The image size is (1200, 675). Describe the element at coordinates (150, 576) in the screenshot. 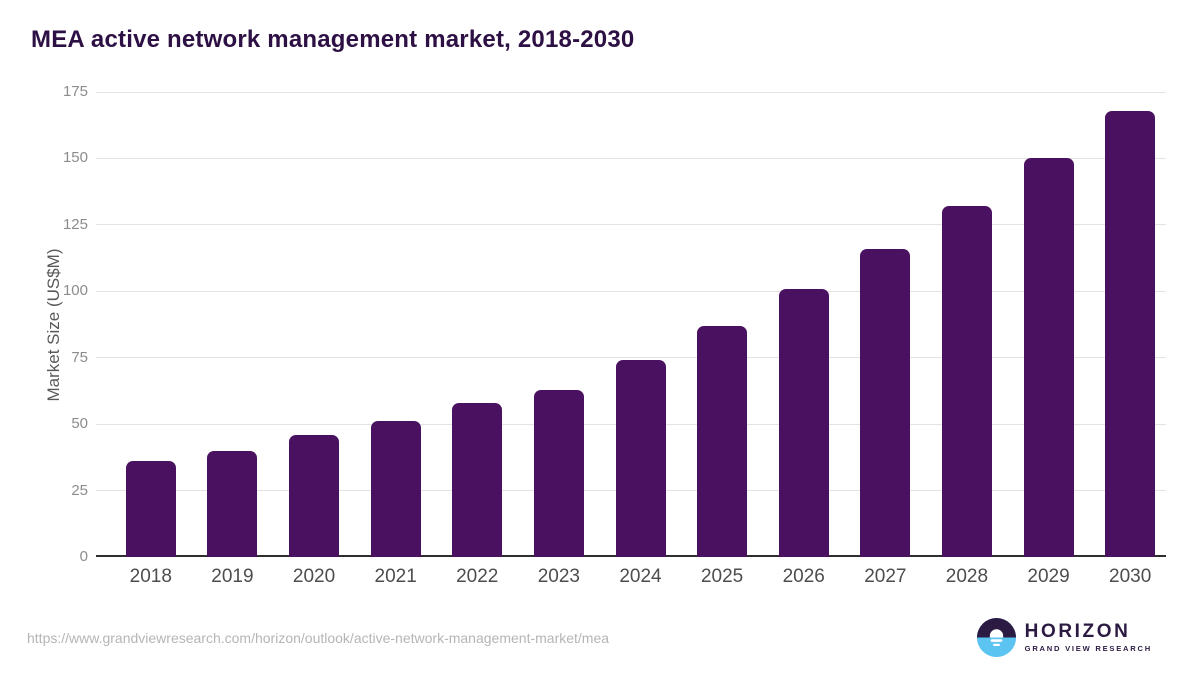

I see `x-tick-label: 2018` at that location.